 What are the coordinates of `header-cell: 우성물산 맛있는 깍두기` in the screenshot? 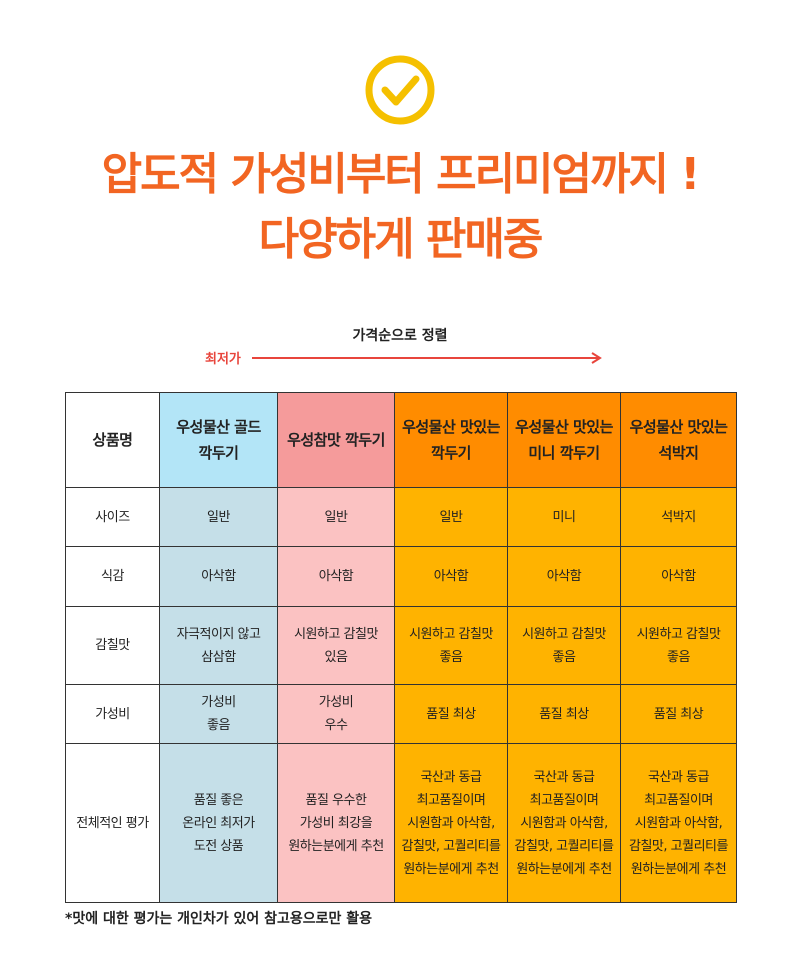 It's located at (451, 440).